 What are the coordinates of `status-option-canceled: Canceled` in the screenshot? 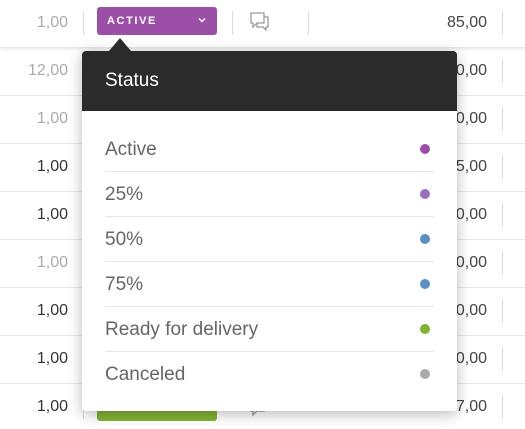 It's located at (269, 374).